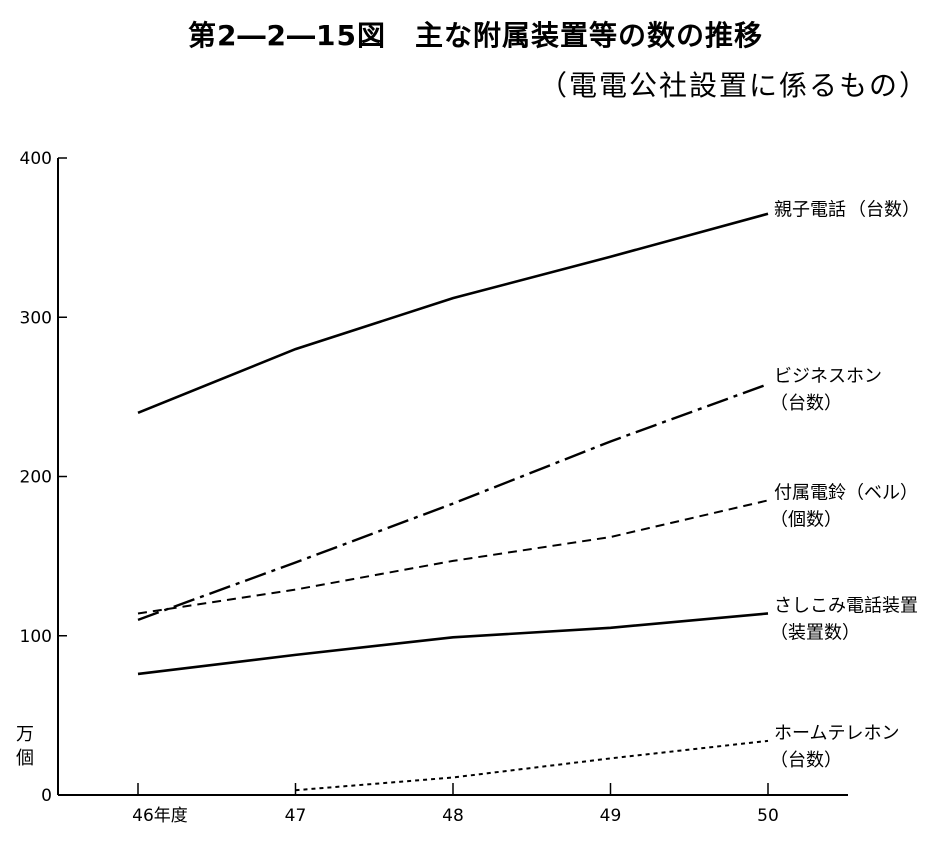 The width and height of the screenshot is (951, 845). What do you see at coordinates (36, 637) in the screenshot?
I see `y-tick-label: 100` at bounding box center [36, 637].